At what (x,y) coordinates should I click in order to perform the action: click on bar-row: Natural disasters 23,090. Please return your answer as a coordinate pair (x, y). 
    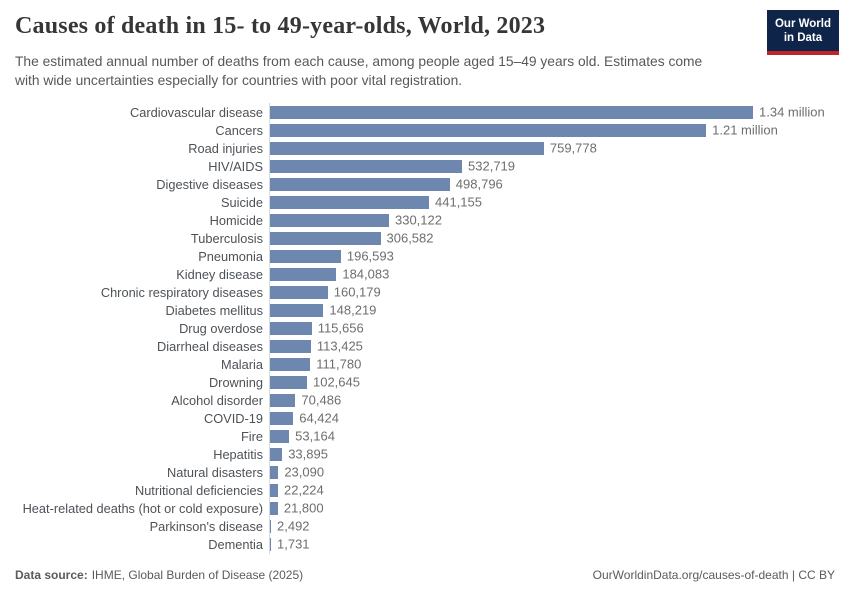
    Looking at the image, I should click on (425, 472).